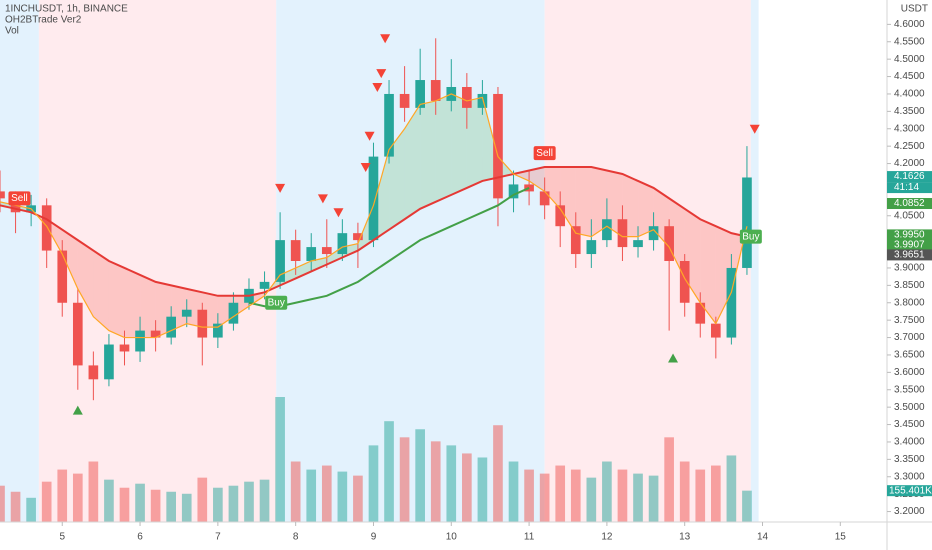 Image resolution: width=932 pixels, height=550 pixels. Describe the element at coordinates (909, 128) in the screenshot. I see `y-tick-label: 4.3000` at that location.